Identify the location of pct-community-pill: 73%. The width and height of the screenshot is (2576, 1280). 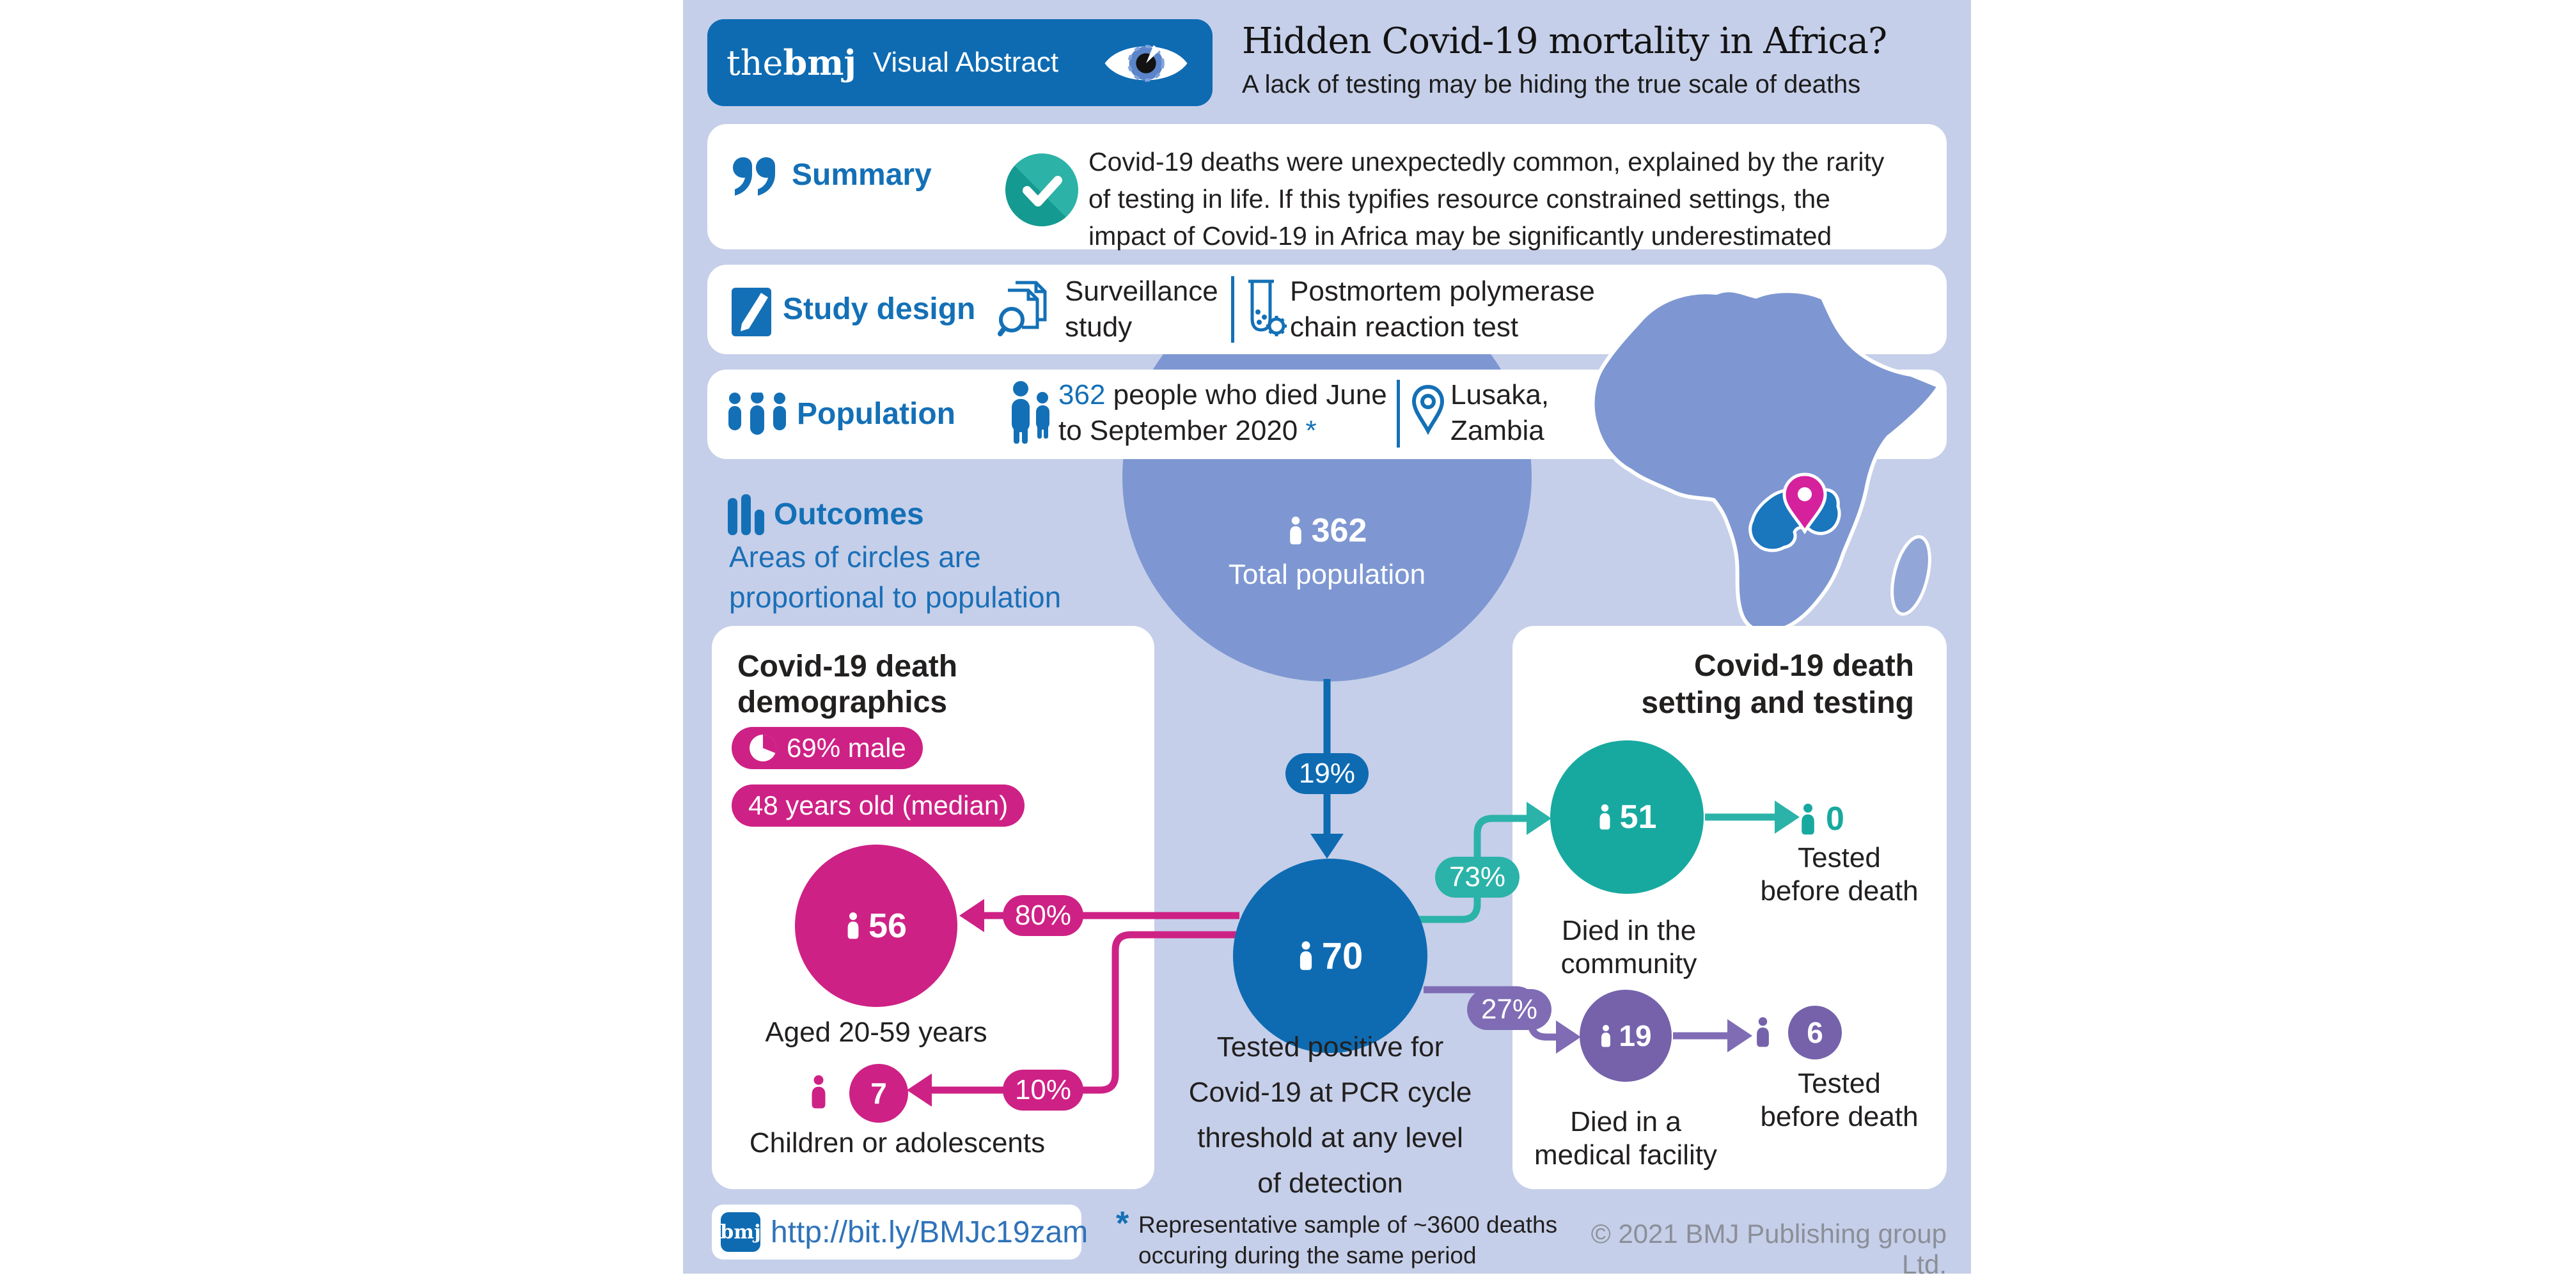
(1477, 877).